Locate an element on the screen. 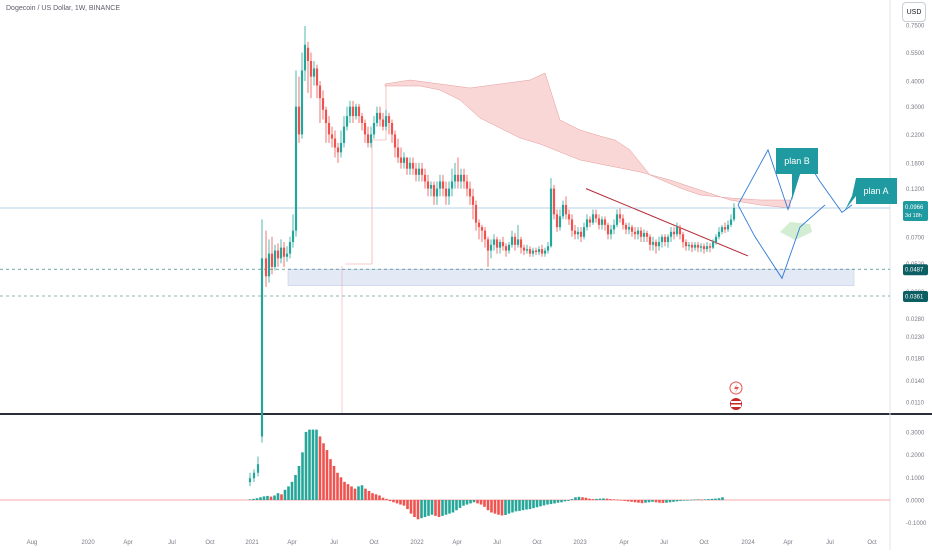 The height and width of the screenshot is (555, 932). currency-button: USD is located at coordinates (914, 12).